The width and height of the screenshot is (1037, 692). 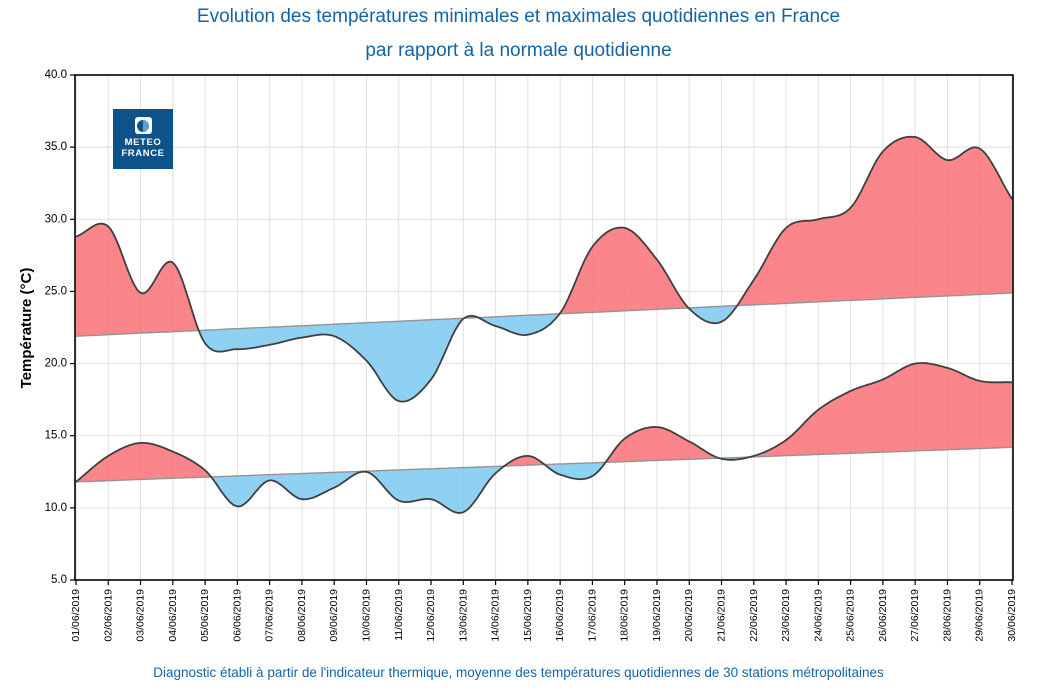 I want to click on svg-text: 18/06/2019, so click(x=625, y=615).